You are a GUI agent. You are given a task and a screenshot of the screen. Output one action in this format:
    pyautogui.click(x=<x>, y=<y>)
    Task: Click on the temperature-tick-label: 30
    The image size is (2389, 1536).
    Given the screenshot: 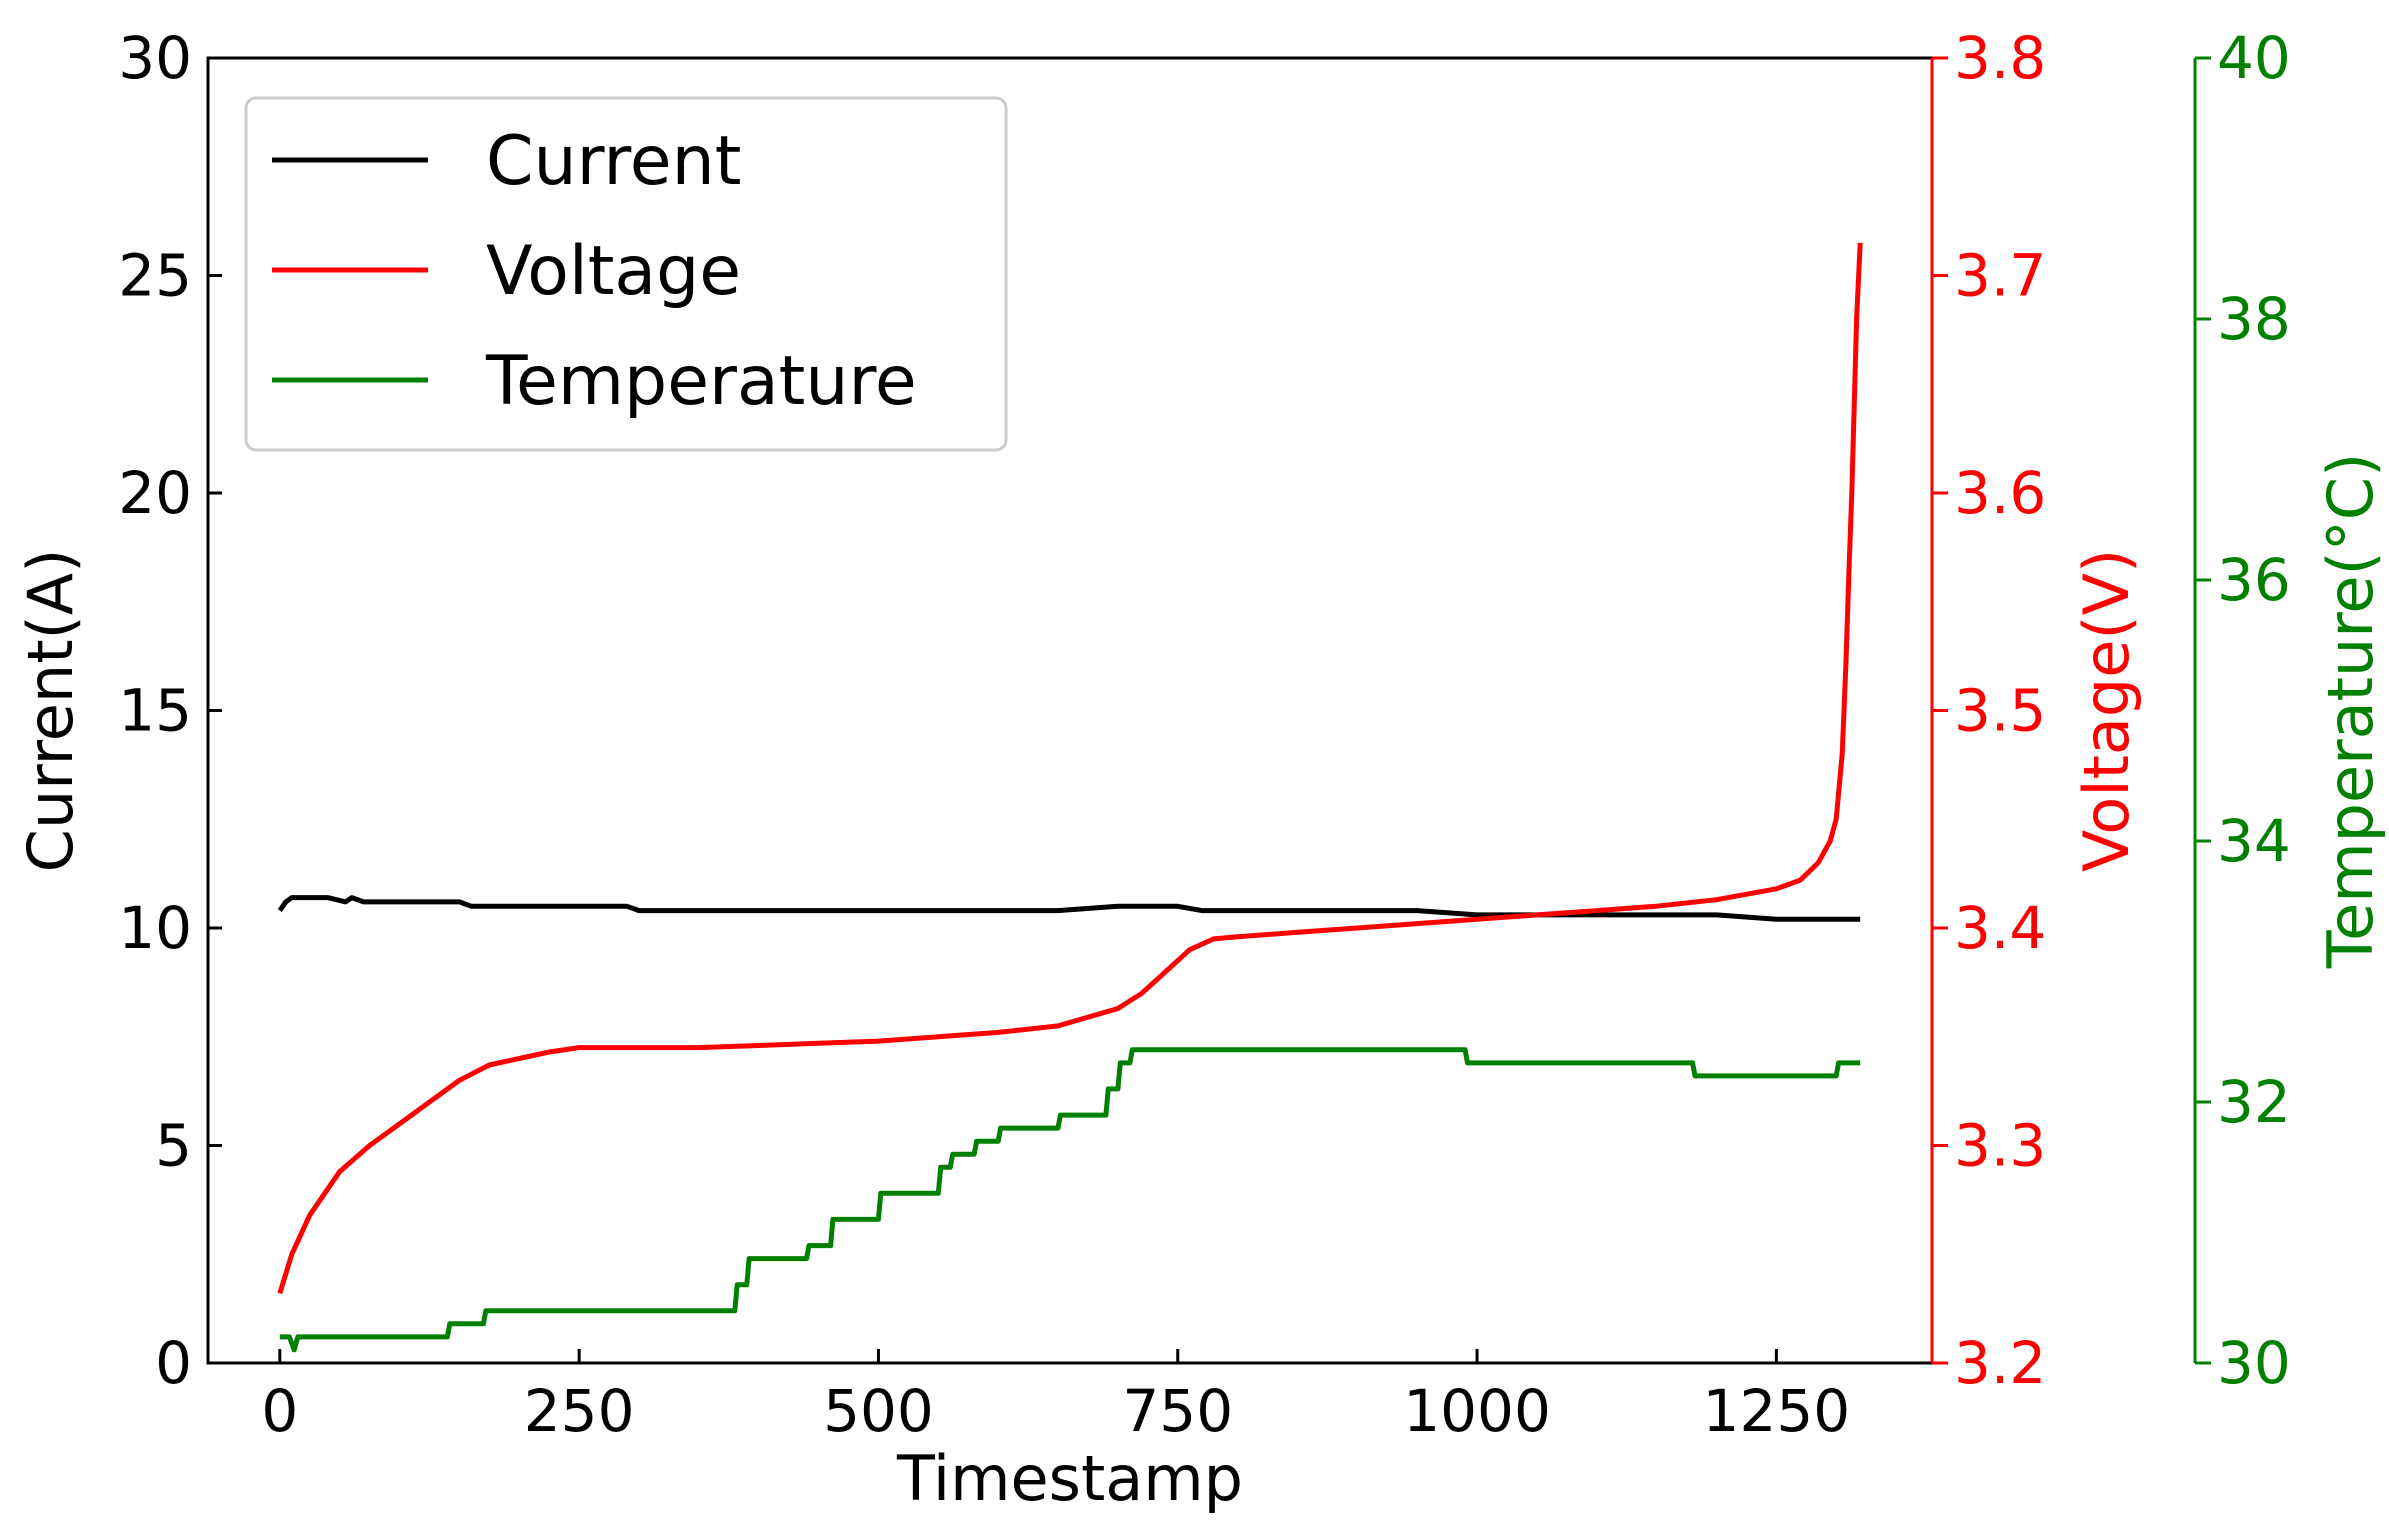 What is the action you would take?
    pyautogui.click(x=2254, y=1363)
    